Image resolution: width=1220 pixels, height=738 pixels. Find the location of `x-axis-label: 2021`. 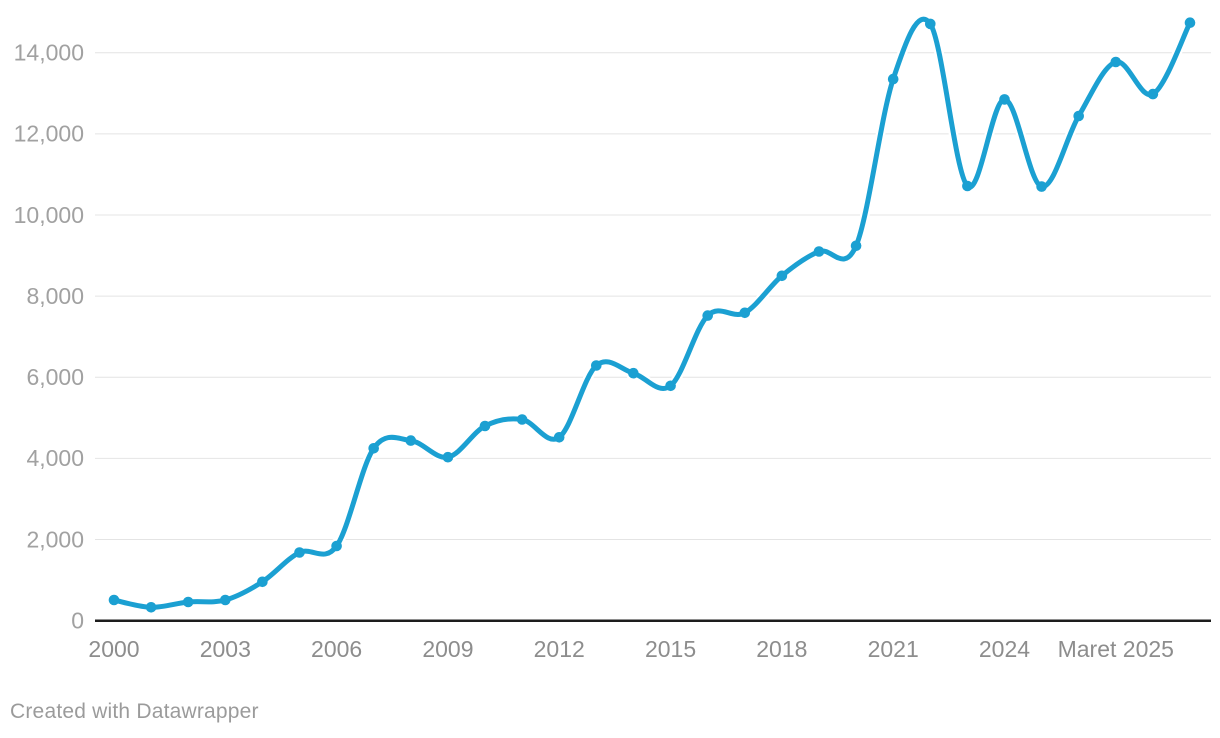

x-axis-label: 2021 is located at coordinates (893, 649).